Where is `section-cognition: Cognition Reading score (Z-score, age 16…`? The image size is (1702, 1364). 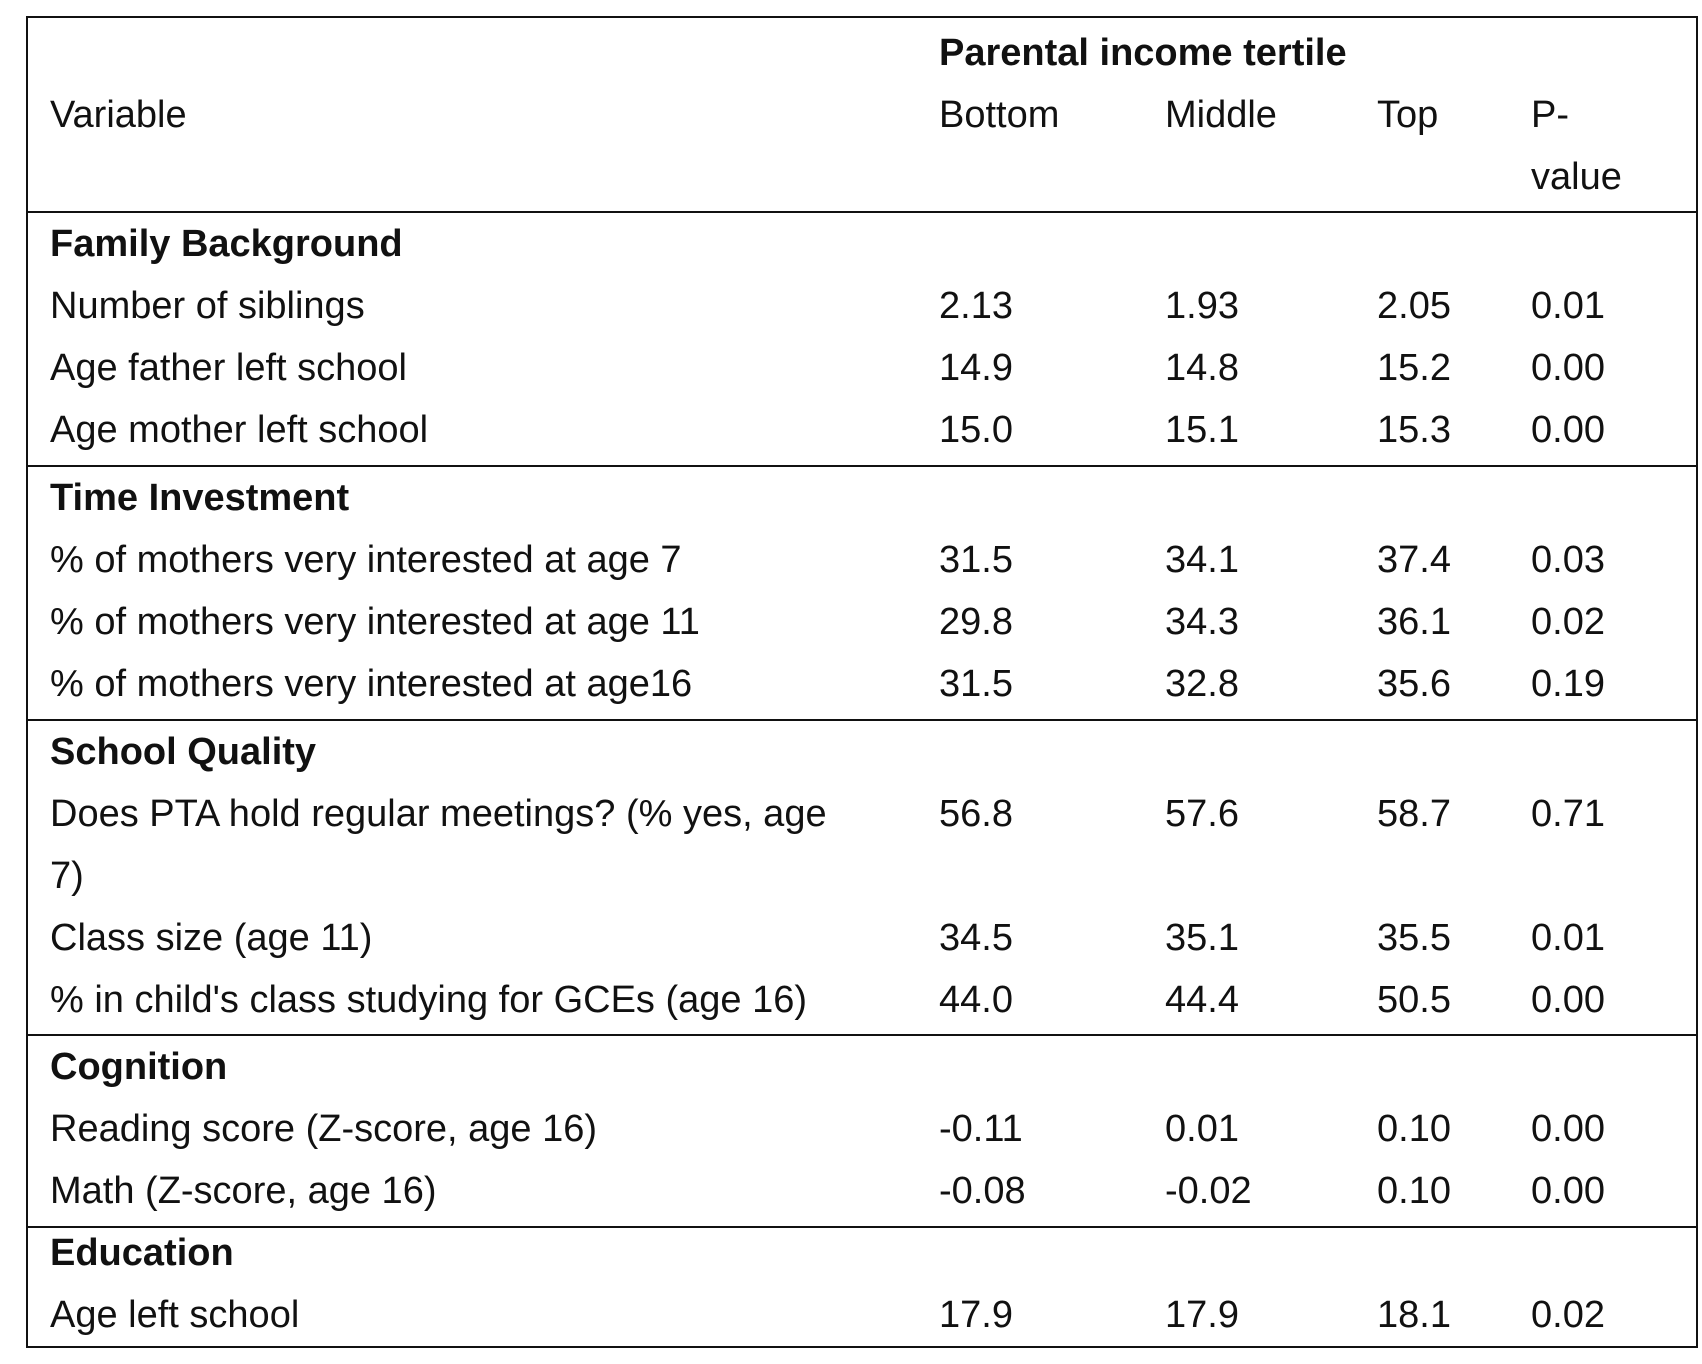 section-cognition: Cognition Reading score (Z-score, age 16… is located at coordinates (862, 1130).